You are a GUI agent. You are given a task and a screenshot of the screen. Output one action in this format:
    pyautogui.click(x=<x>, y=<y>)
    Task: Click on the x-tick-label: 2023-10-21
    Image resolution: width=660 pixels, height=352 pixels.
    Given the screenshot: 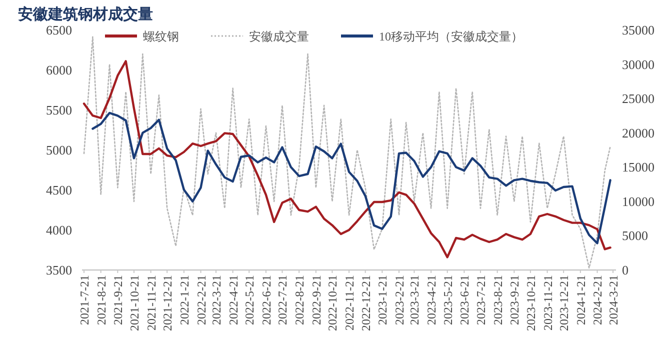 What is the action you would take?
    pyautogui.click(x=531, y=303)
    